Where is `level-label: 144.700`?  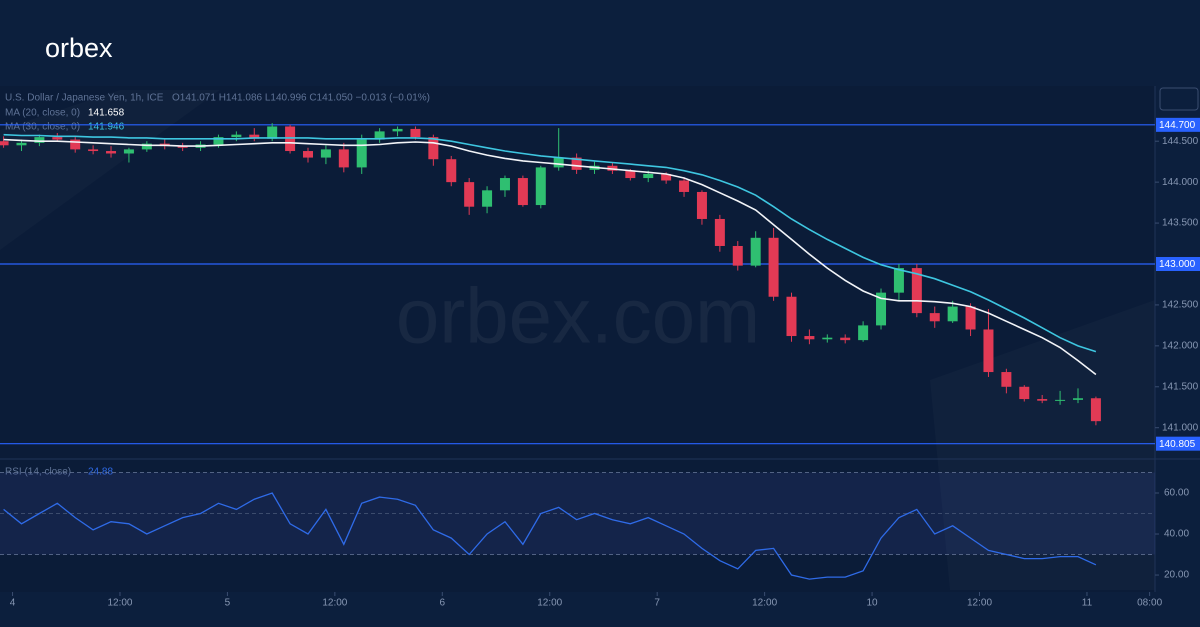
level-label: 144.700 is located at coordinates (1177, 125).